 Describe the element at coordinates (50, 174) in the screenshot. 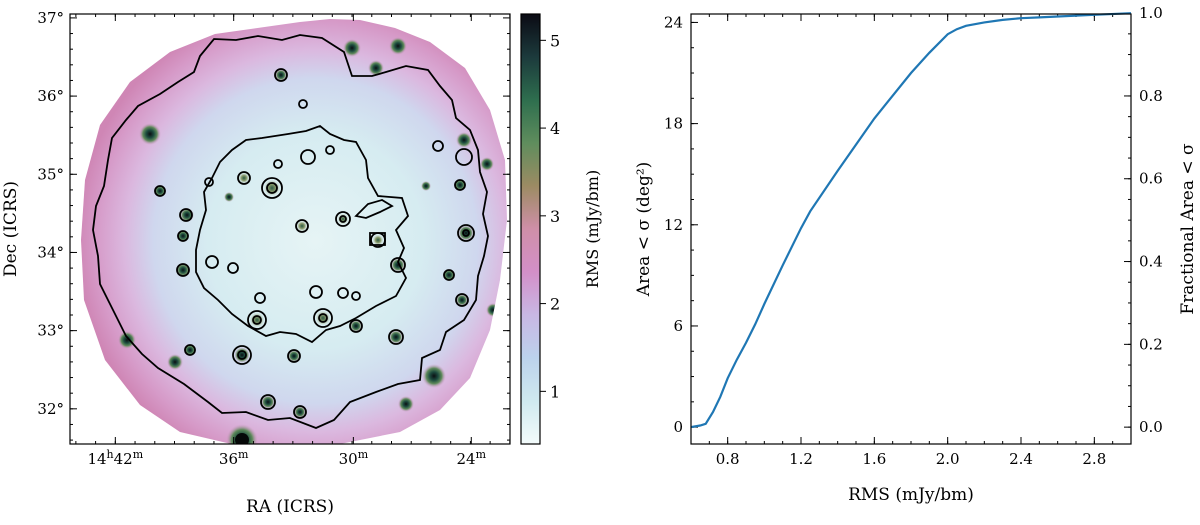

I see `map-ytick-label: 35°` at that location.